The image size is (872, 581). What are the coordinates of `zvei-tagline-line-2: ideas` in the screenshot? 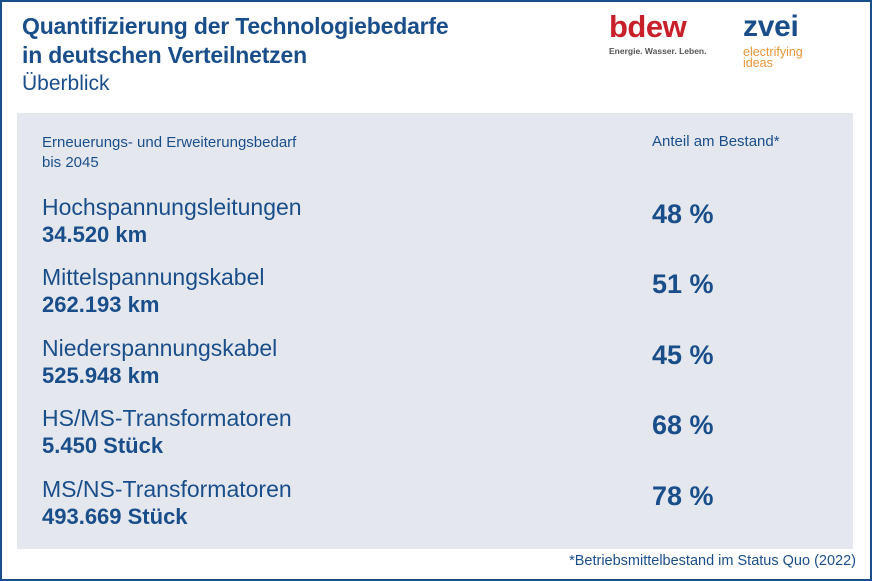 It's located at (758, 63).